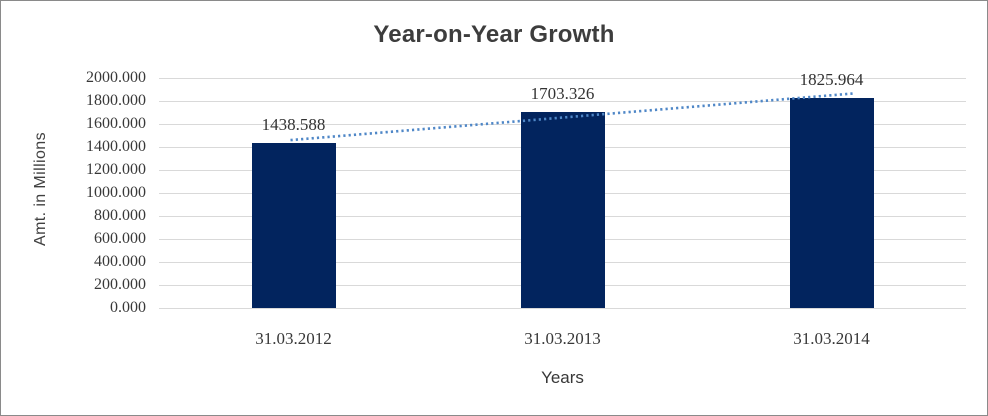 This screenshot has height=416, width=988. What do you see at coordinates (562, 210) in the screenshot?
I see `bar-31.03.2013` at bounding box center [562, 210].